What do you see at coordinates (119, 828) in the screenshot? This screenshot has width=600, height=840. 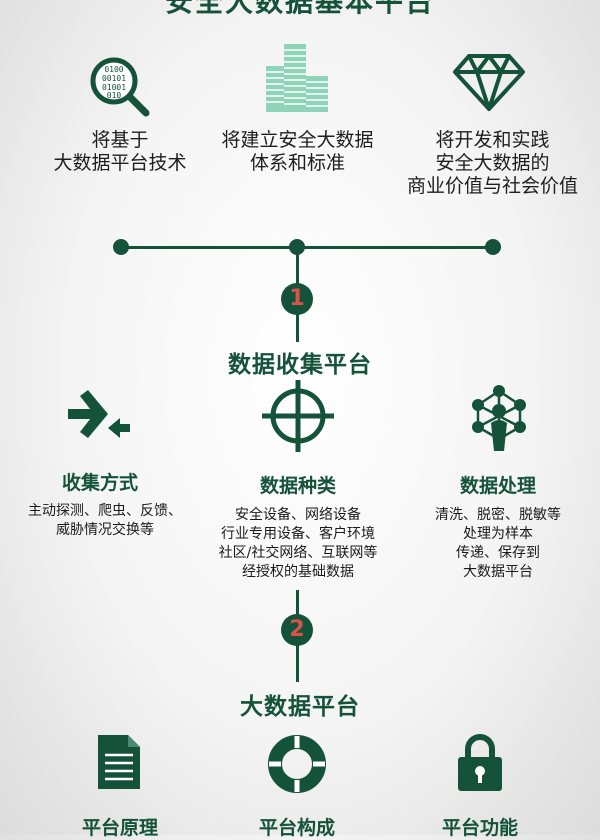 I see `col-title-platform-principle: 平台原理` at bounding box center [119, 828].